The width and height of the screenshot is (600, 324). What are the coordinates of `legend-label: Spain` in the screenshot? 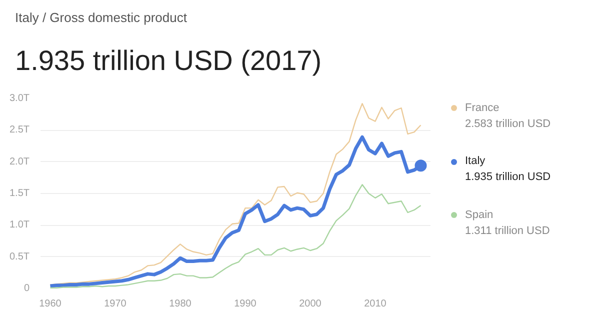 It's located at (479, 214).